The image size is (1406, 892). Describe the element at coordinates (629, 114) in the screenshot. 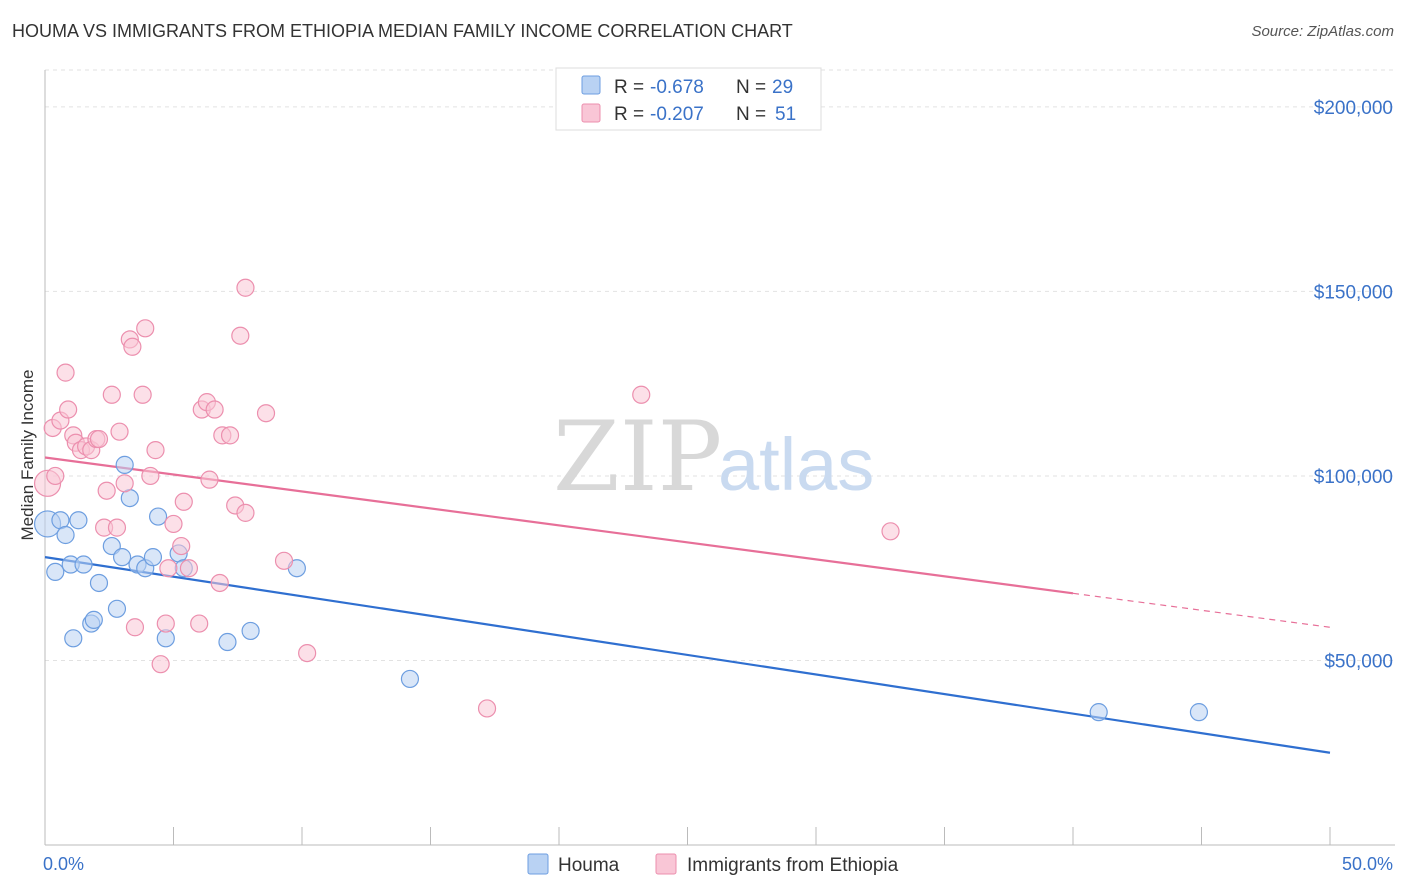

I see `ethiopia-r-label: R =` at that location.